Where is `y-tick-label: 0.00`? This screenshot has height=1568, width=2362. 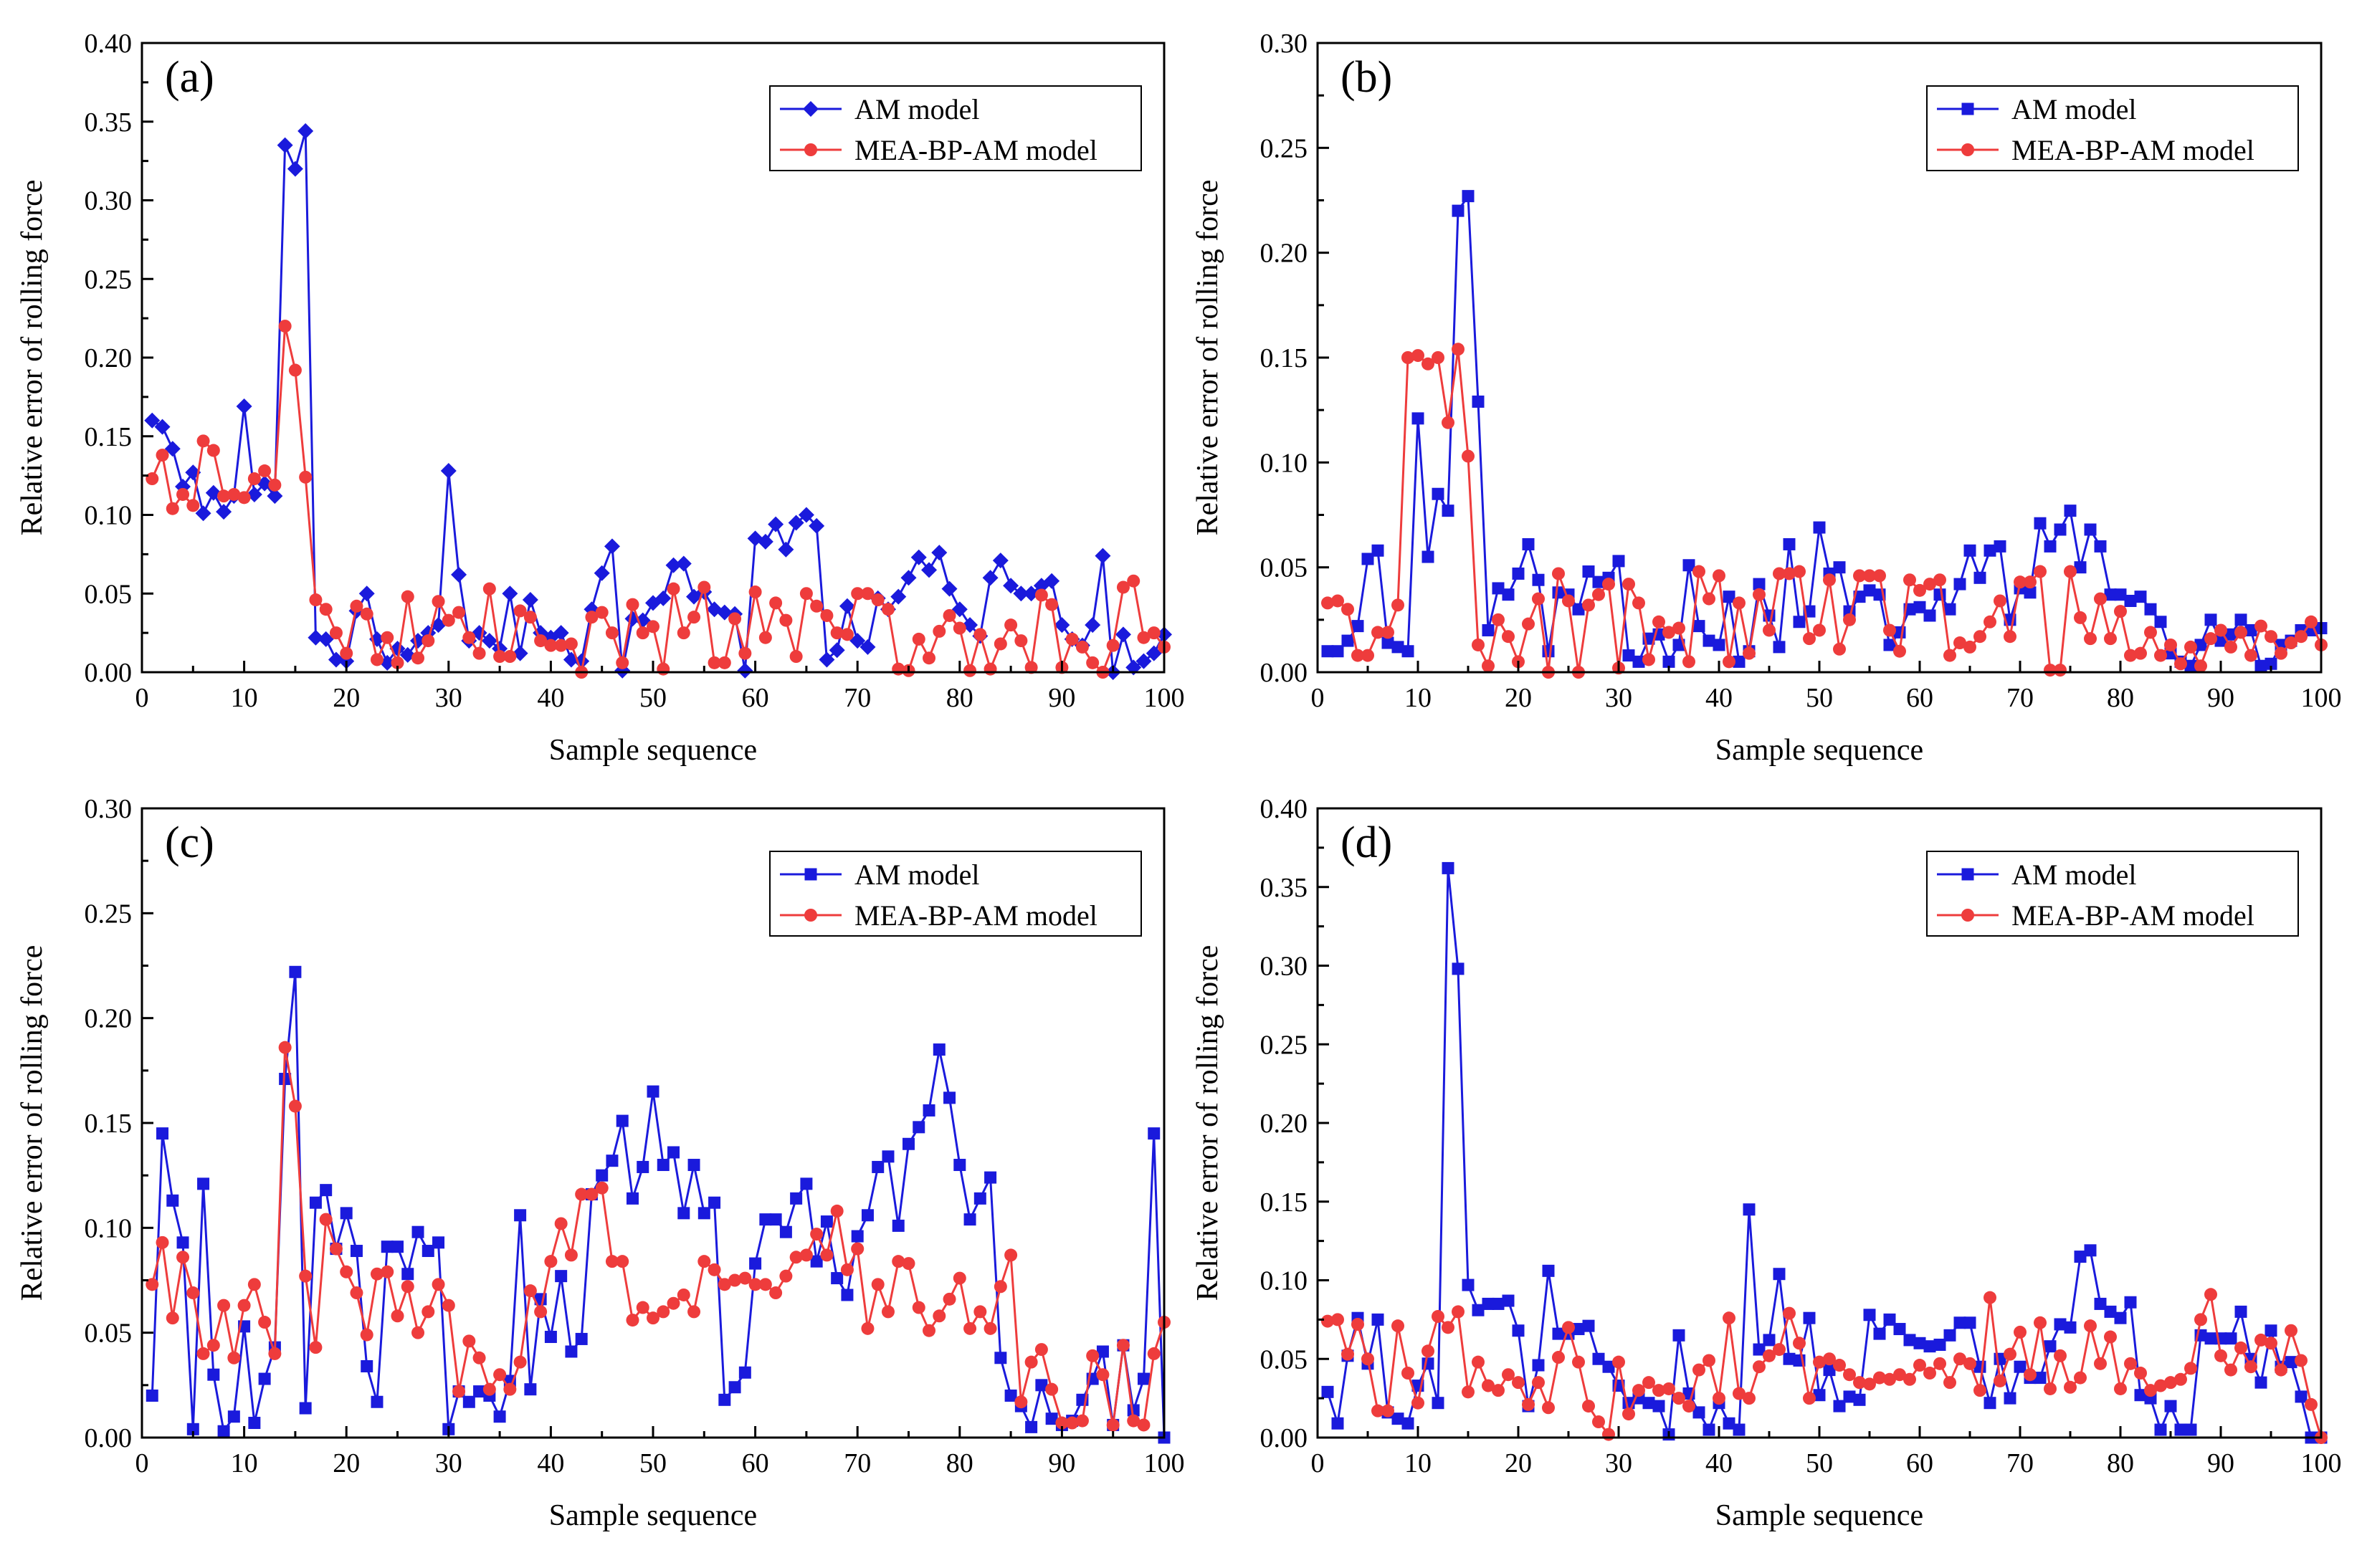 y-tick-label: 0.00 is located at coordinates (109, 1438).